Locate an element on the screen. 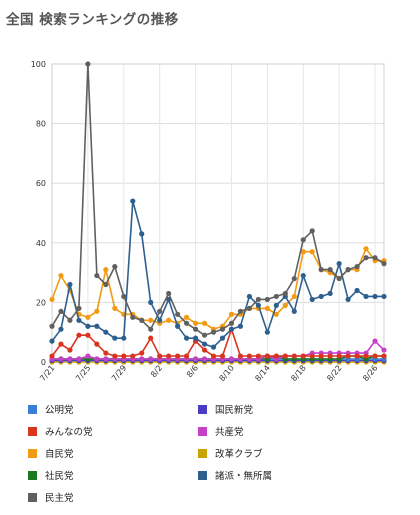 Image resolution: width=420 pixels, height=515 pixels. legend-label: 共産党 is located at coordinates (229, 432).